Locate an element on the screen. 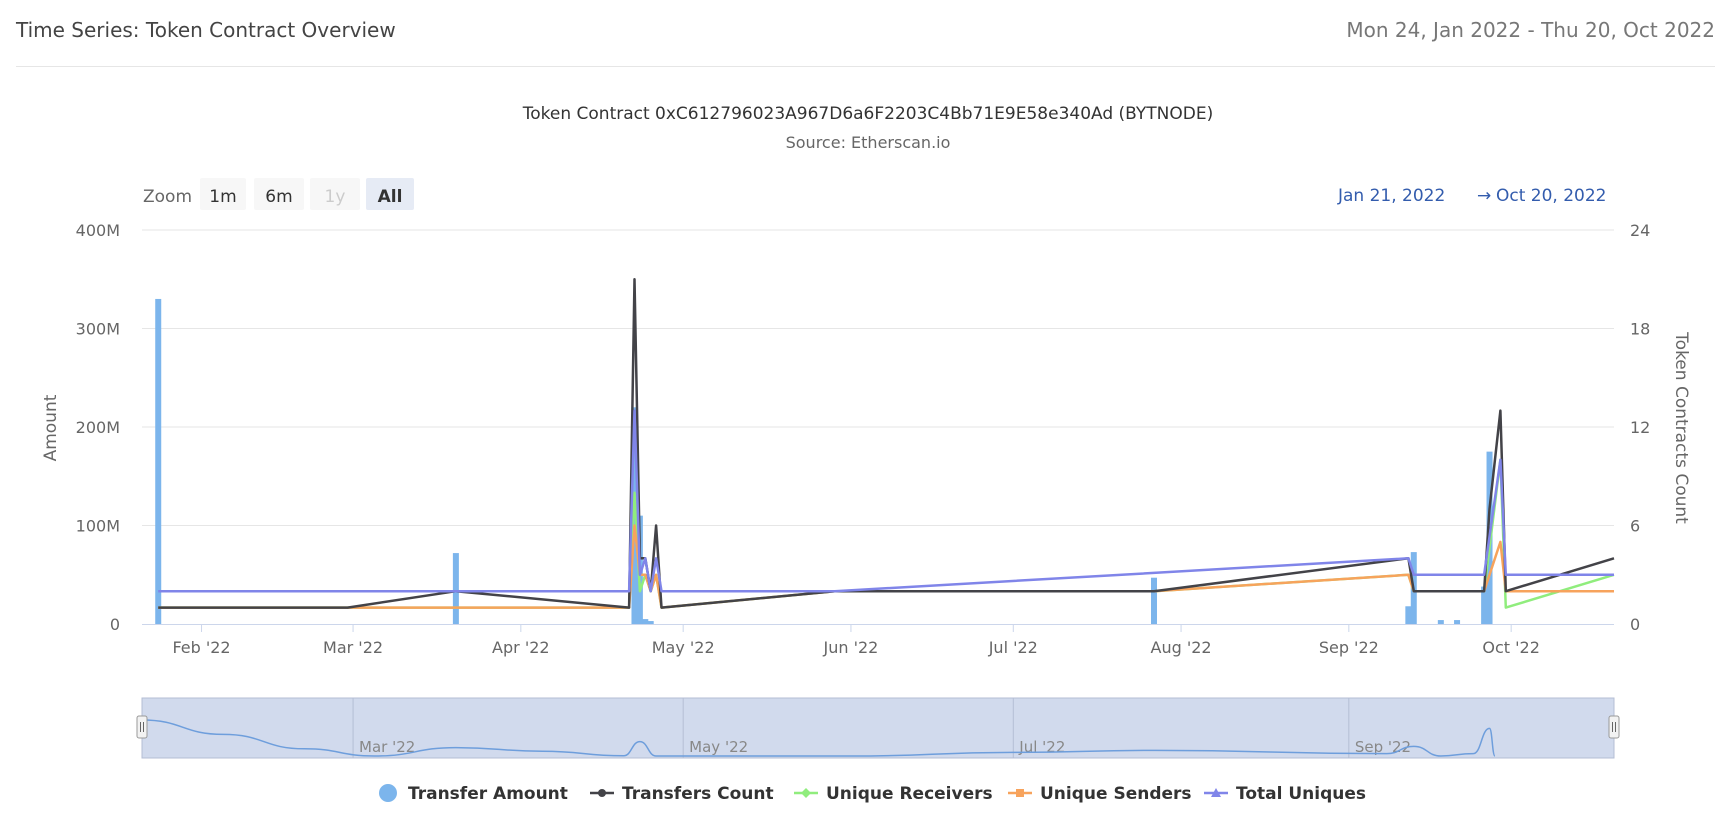 The height and width of the screenshot is (838, 1731). date-range-label: Mon 24, Jan 2022 - Thu 20, Oct 2022 is located at coordinates (1530, 30).